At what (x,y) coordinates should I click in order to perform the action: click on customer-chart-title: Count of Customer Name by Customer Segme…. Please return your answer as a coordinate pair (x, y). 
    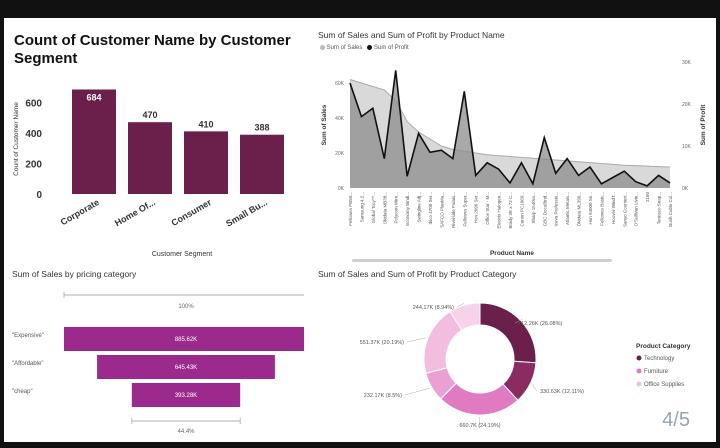
    Looking at the image, I should click on (152, 49).